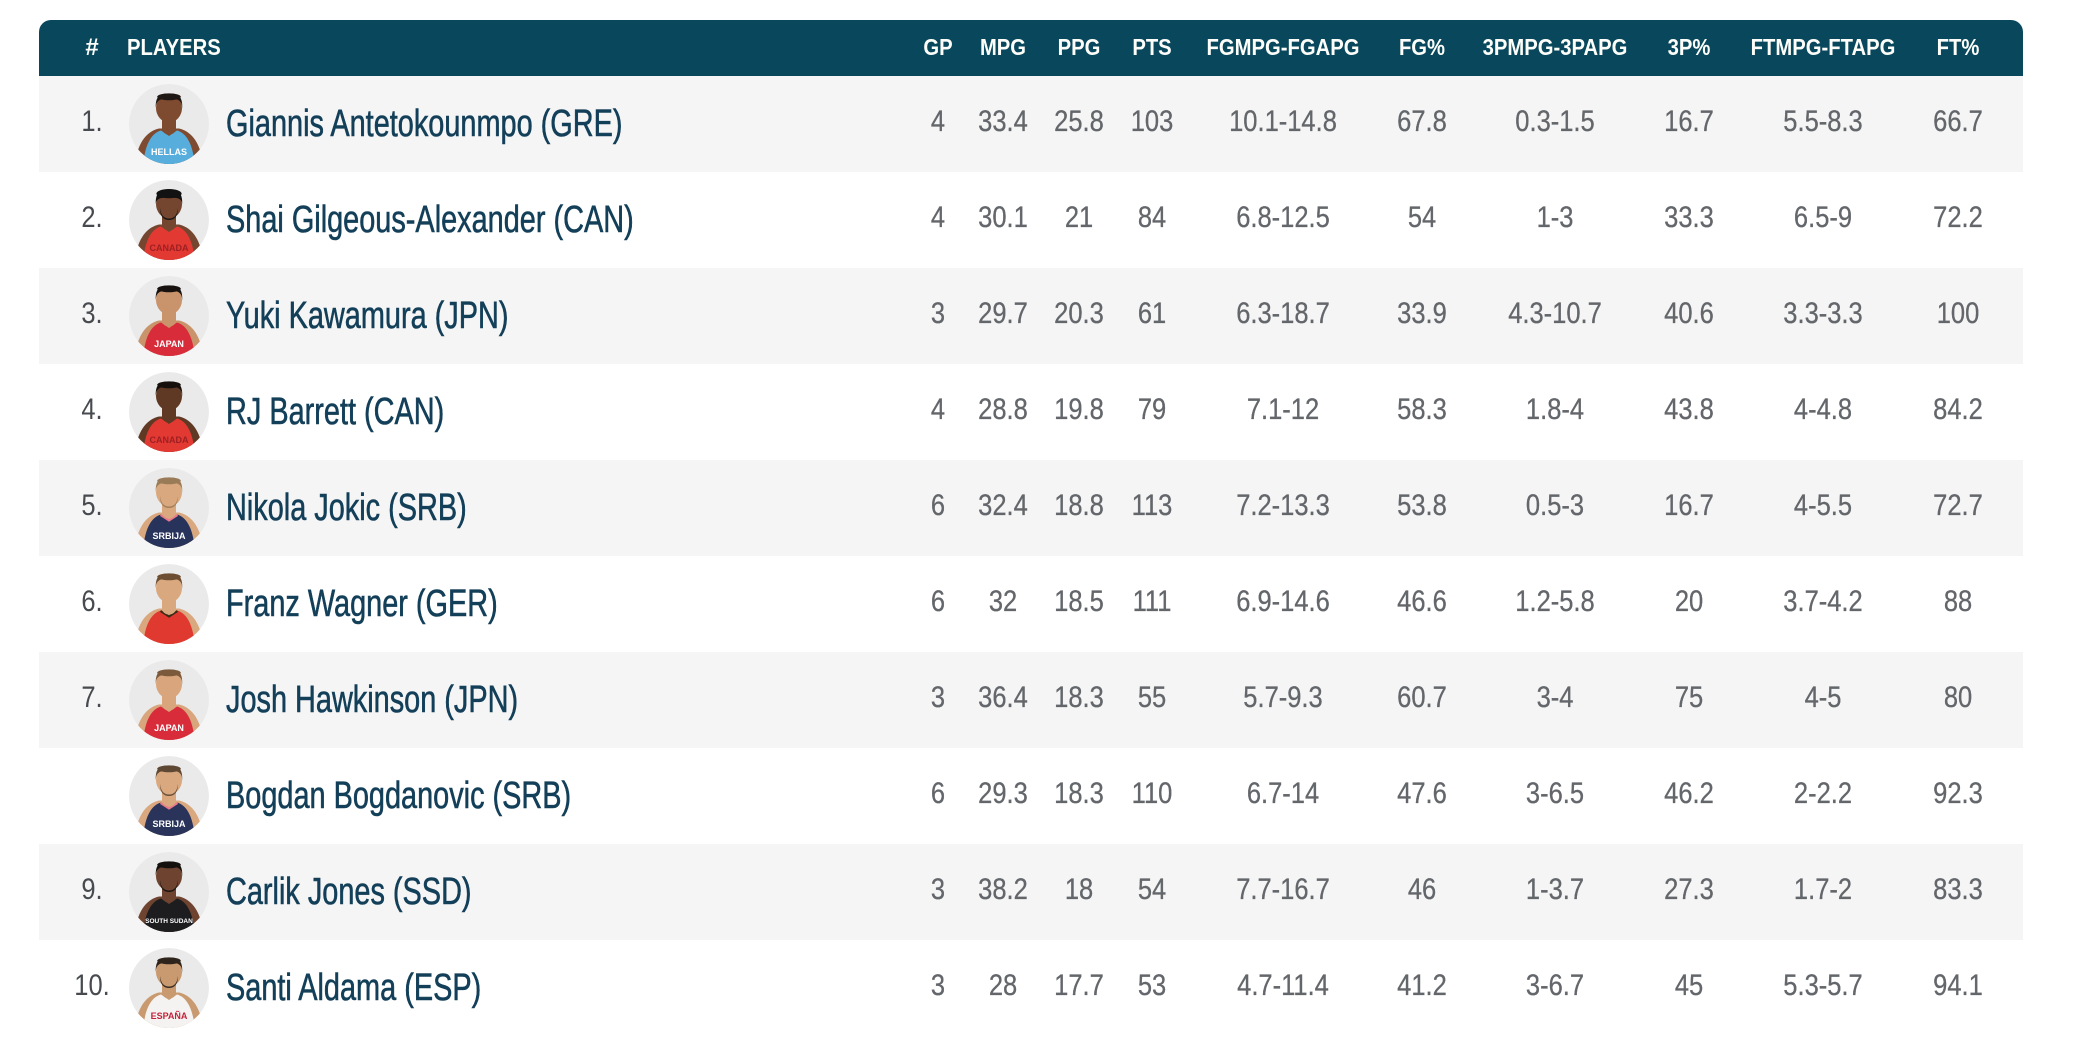 The image size is (2082, 1037). What do you see at coordinates (169, 1016) in the screenshot?
I see `svg-text: ESPAÑA` at bounding box center [169, 1016].